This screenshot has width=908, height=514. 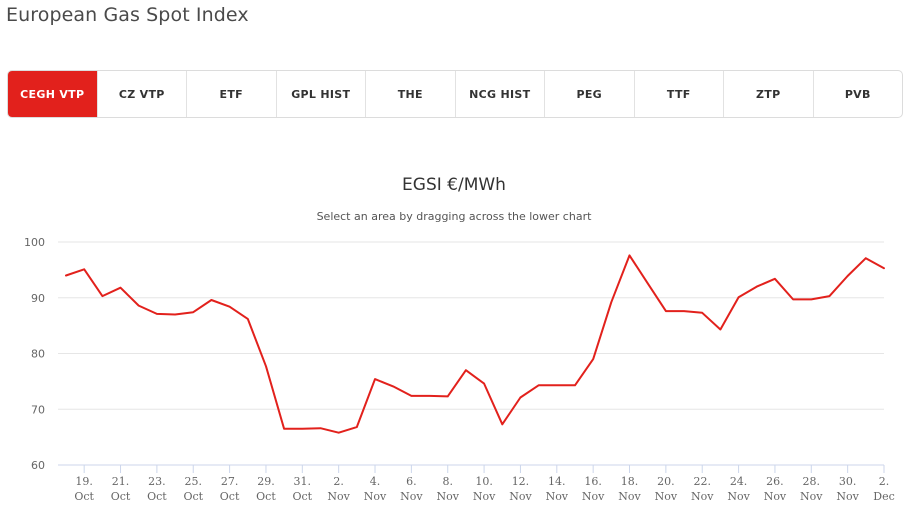 What do you see at coordinates (321, 94) in the screenshot?
I see `tab-gpl-hist: GPL HIST` at bounding box center [321, 94].